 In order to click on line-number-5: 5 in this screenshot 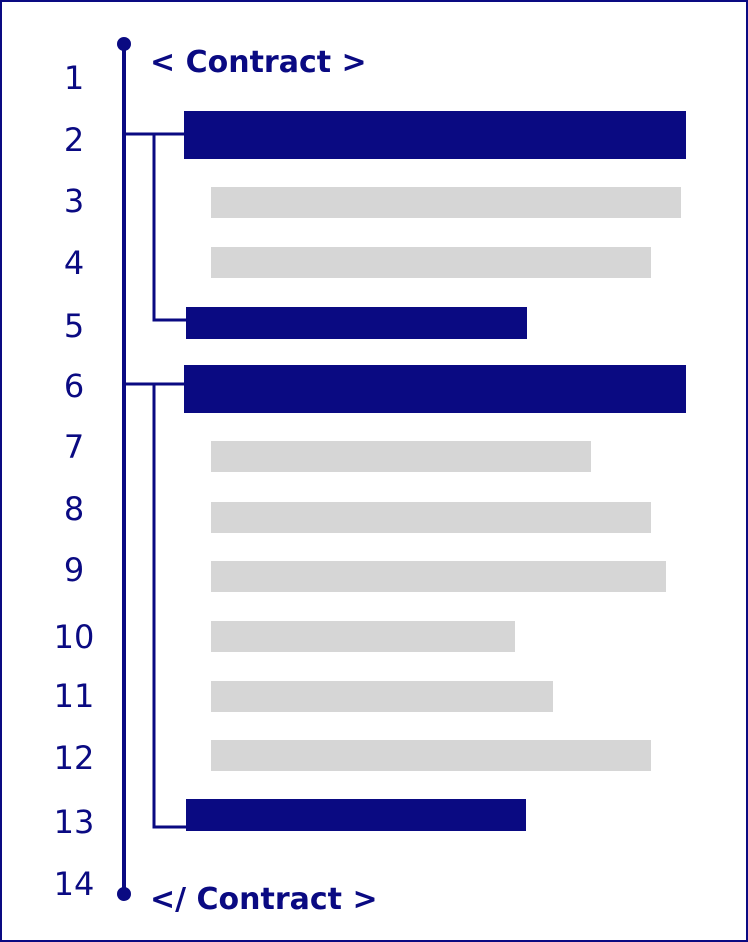, I will do `click(74, 326)`.